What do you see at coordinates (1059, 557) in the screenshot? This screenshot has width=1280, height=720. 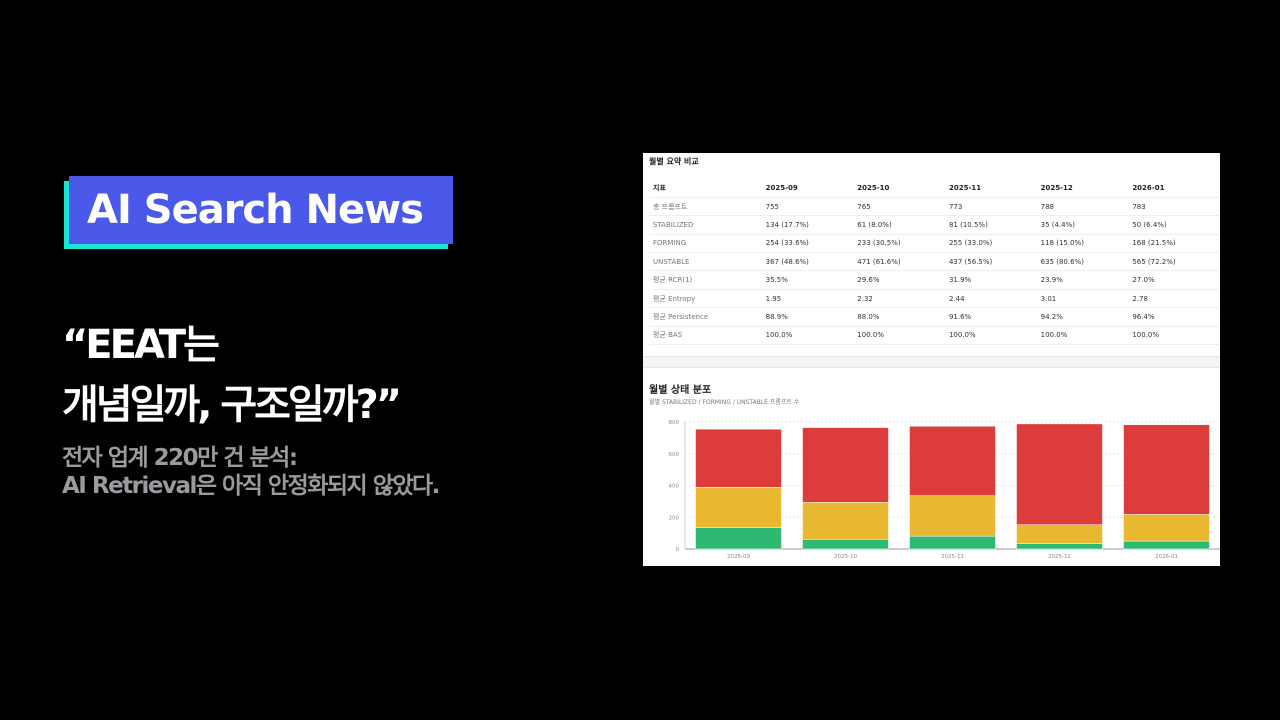 I see `x-tick-label: 2025-12` at bounding box center [1059, 557].